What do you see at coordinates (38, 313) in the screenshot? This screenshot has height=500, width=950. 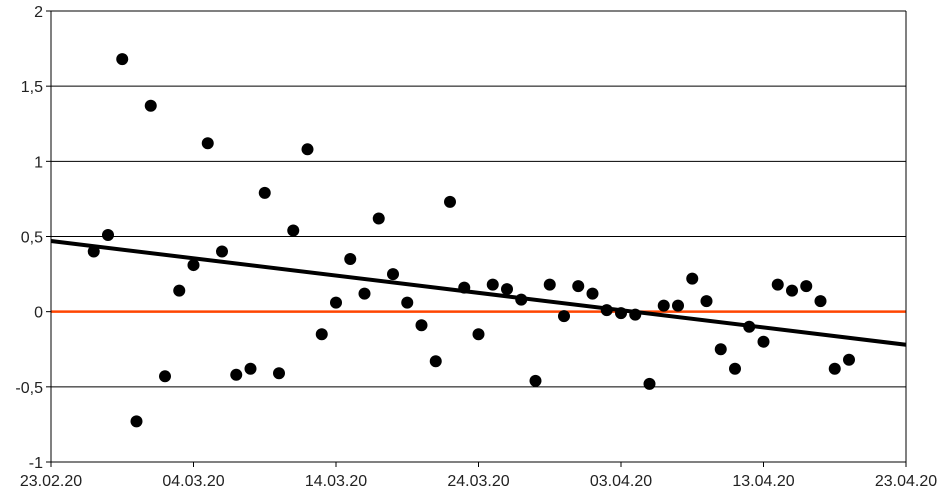 I see `y-tick-label: 0` at bounding box center [38, 313].